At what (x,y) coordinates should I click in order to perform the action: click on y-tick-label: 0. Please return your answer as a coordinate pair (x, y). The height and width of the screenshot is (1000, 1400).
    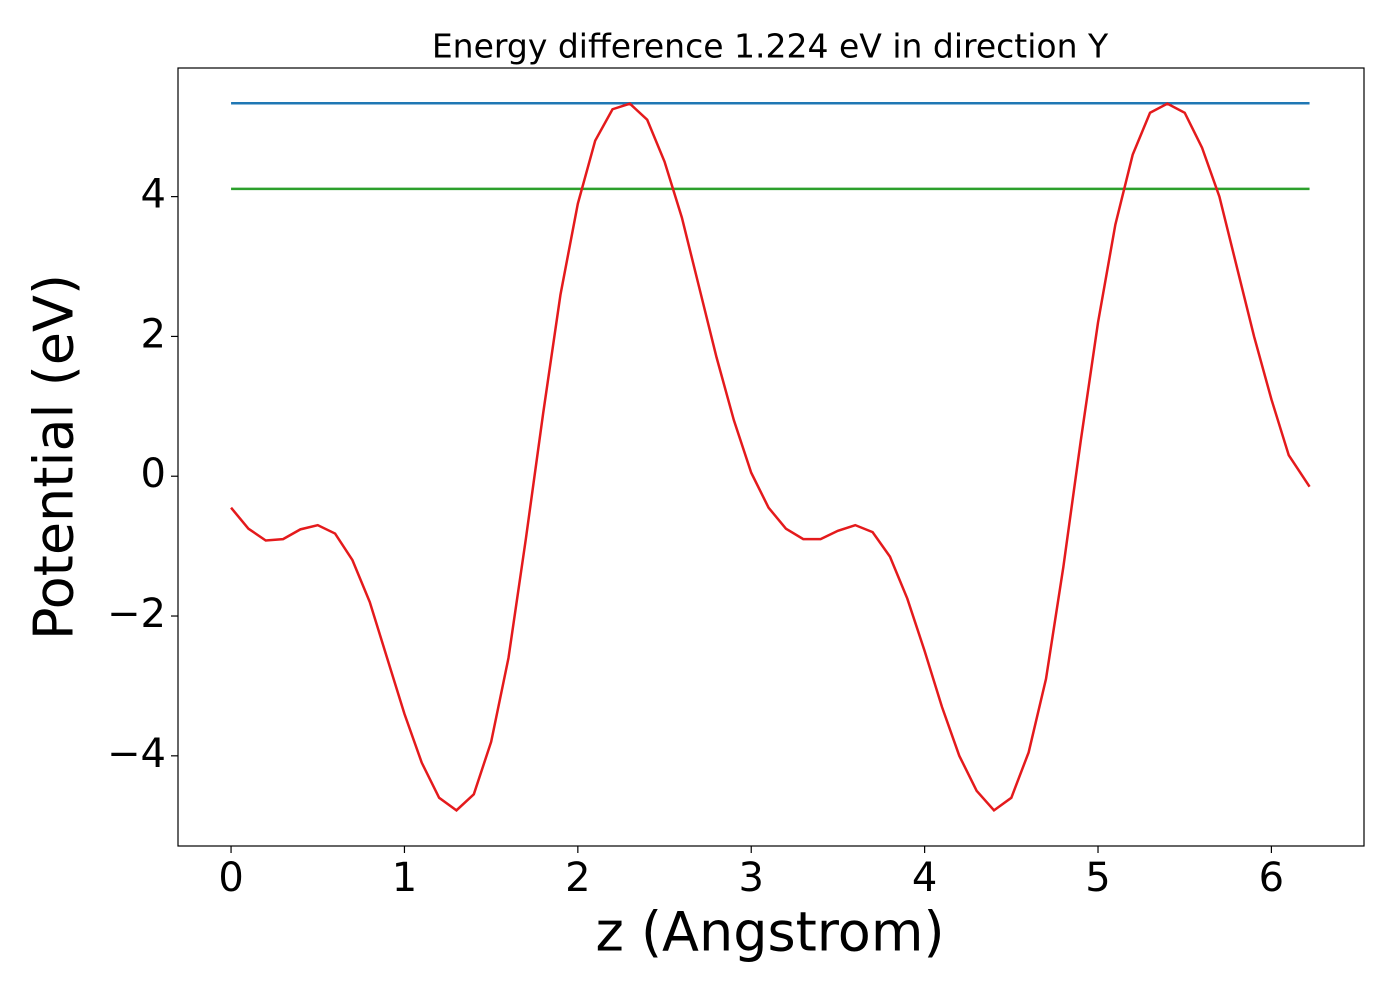
    Looking at the image, I should click on (153, 474).